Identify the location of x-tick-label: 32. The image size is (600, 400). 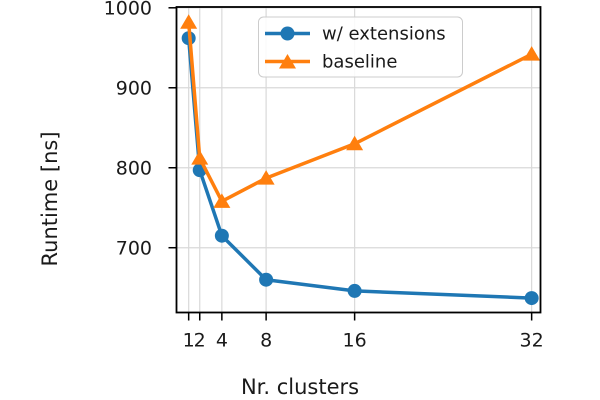
(532, 340).